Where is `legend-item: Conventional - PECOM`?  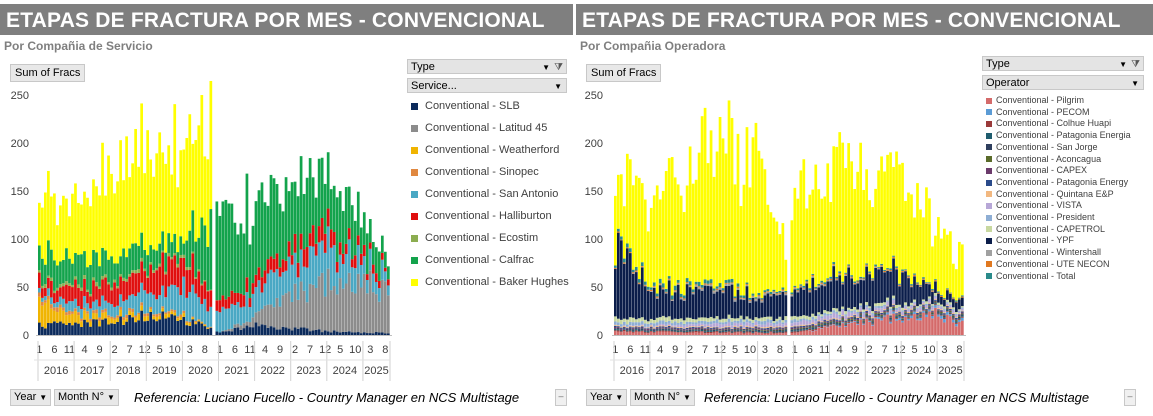 legend-item: Conventional - PECOM is located at coordinates (1038, 112).